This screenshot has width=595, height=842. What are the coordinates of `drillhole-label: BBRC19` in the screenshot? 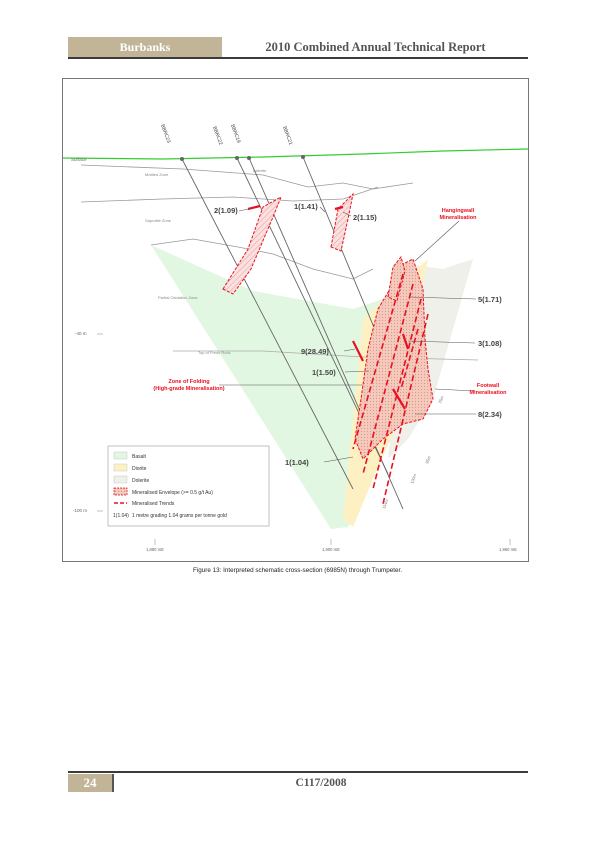 It's located at (235, 134).